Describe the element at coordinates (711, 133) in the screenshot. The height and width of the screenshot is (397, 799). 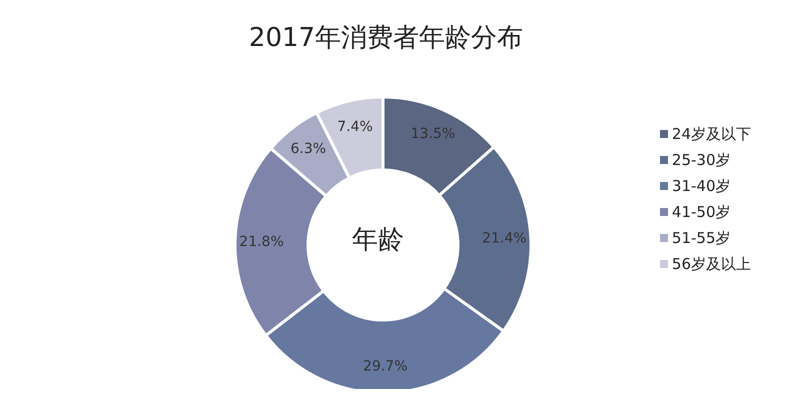
I see `legend-label: 24岁及以下` at that location.